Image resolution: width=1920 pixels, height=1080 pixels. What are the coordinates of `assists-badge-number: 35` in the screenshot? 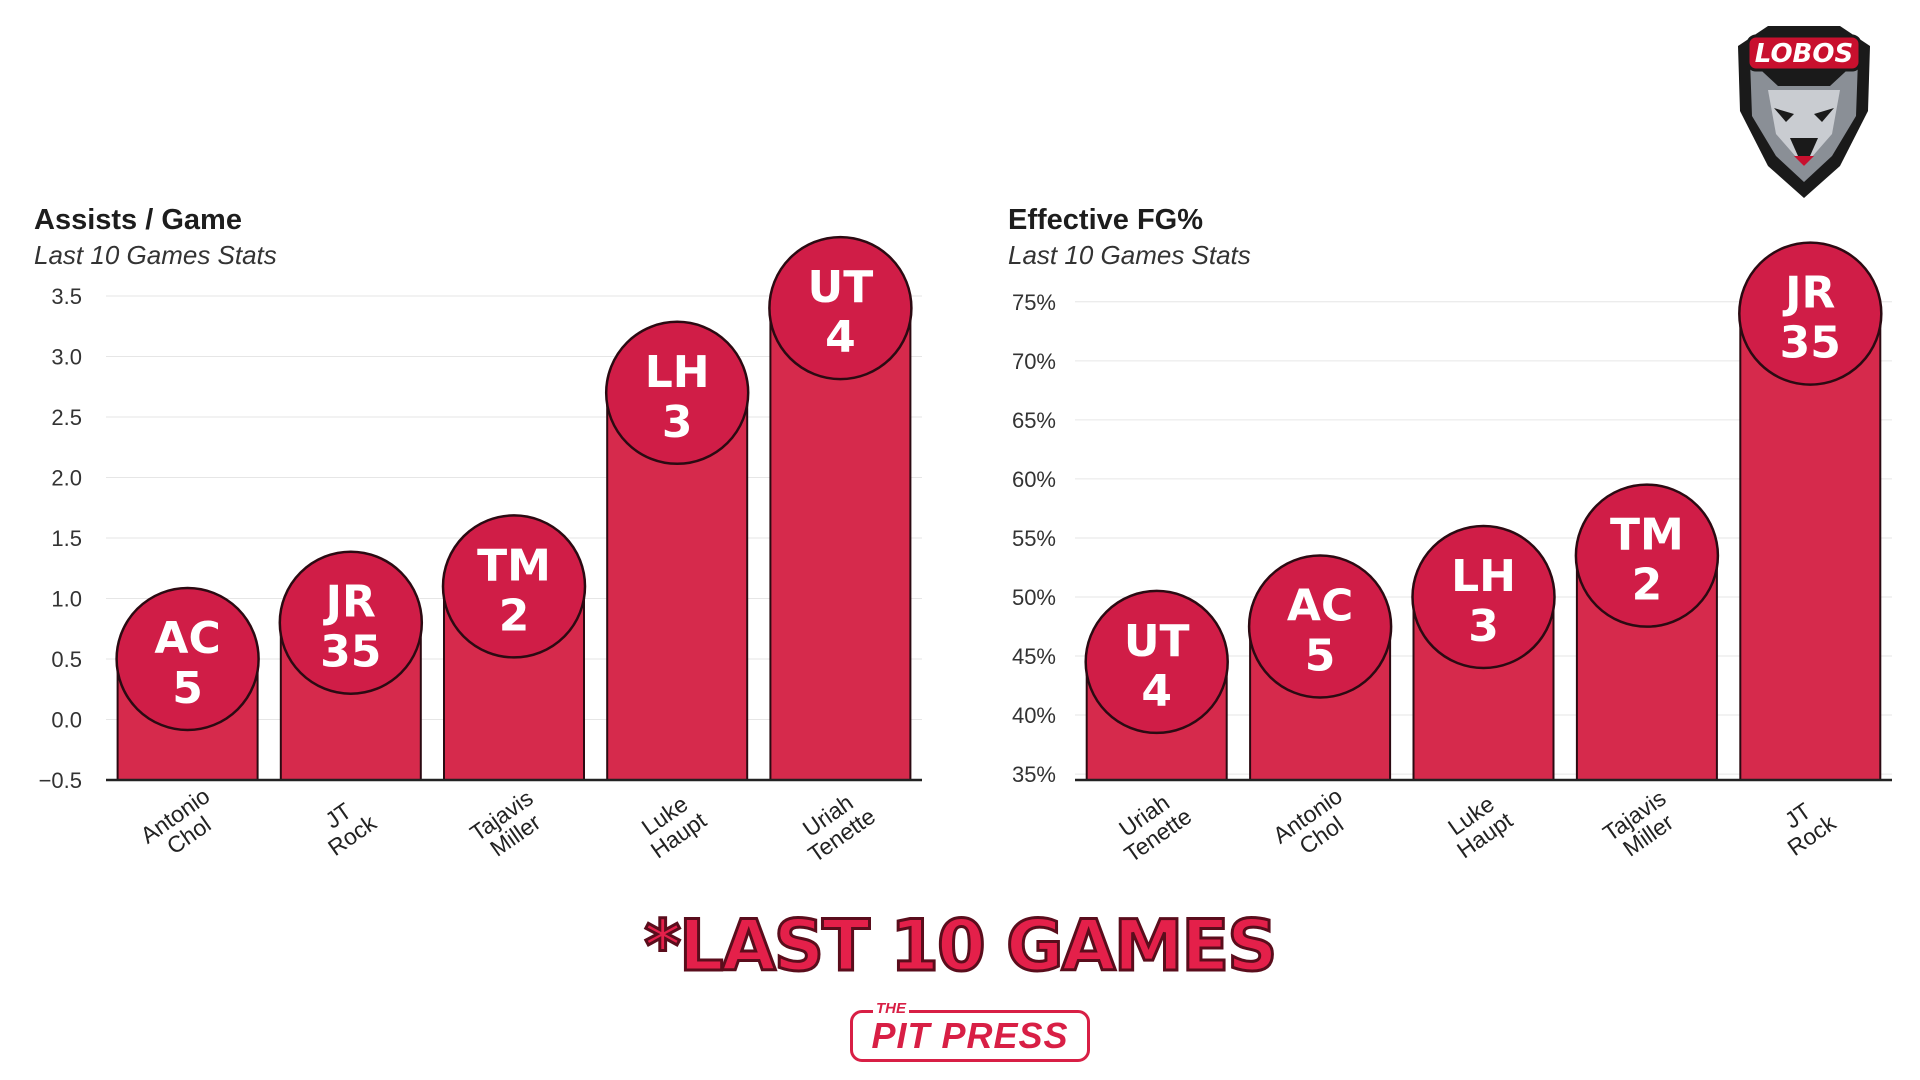 It's located at (350, 652).